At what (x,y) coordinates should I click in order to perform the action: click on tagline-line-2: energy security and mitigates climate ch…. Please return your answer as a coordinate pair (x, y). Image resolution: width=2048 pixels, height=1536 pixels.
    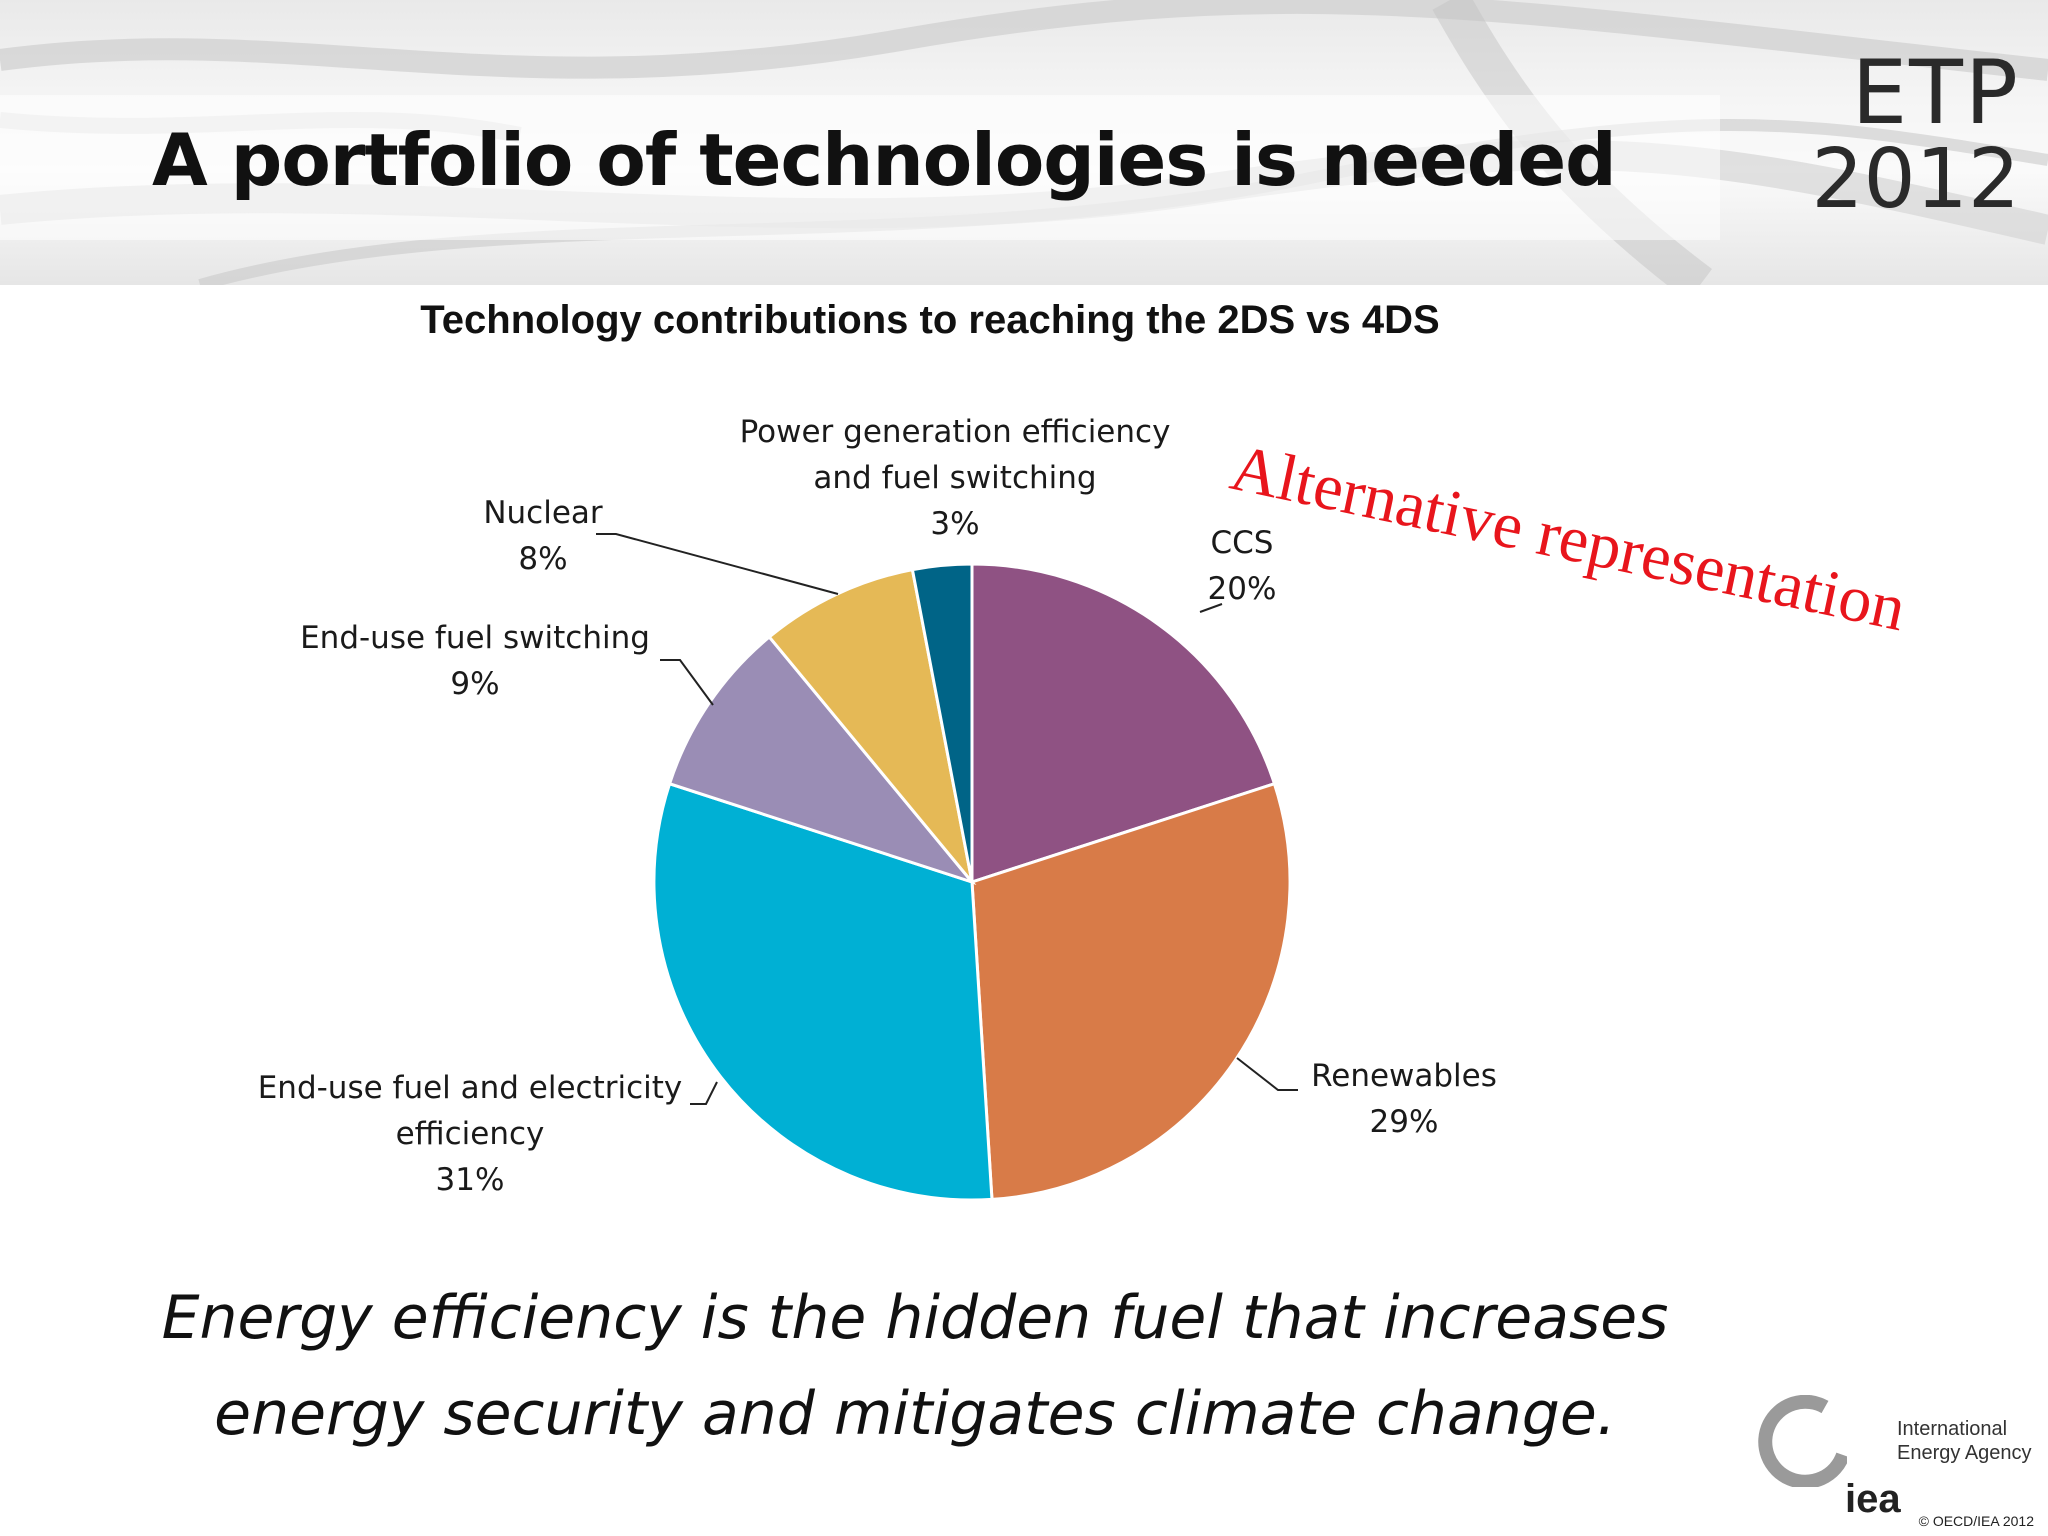
    Looking at the image, I should click on (915, 1414).